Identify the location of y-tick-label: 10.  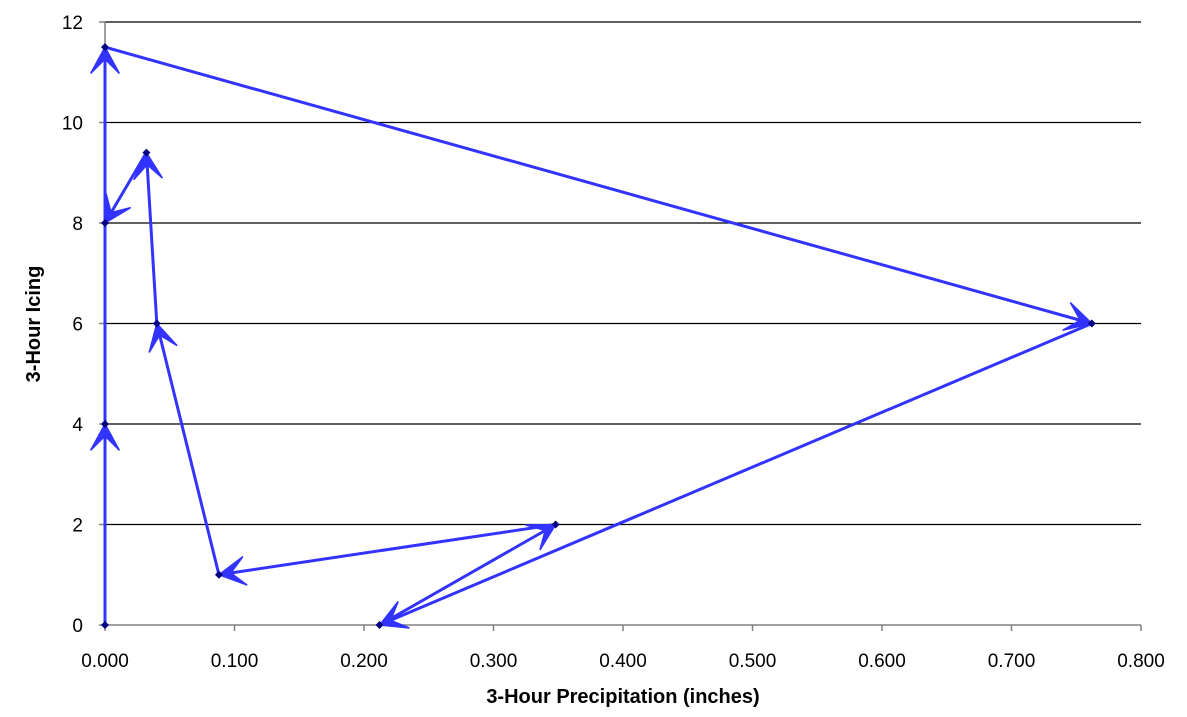
(72, 124).